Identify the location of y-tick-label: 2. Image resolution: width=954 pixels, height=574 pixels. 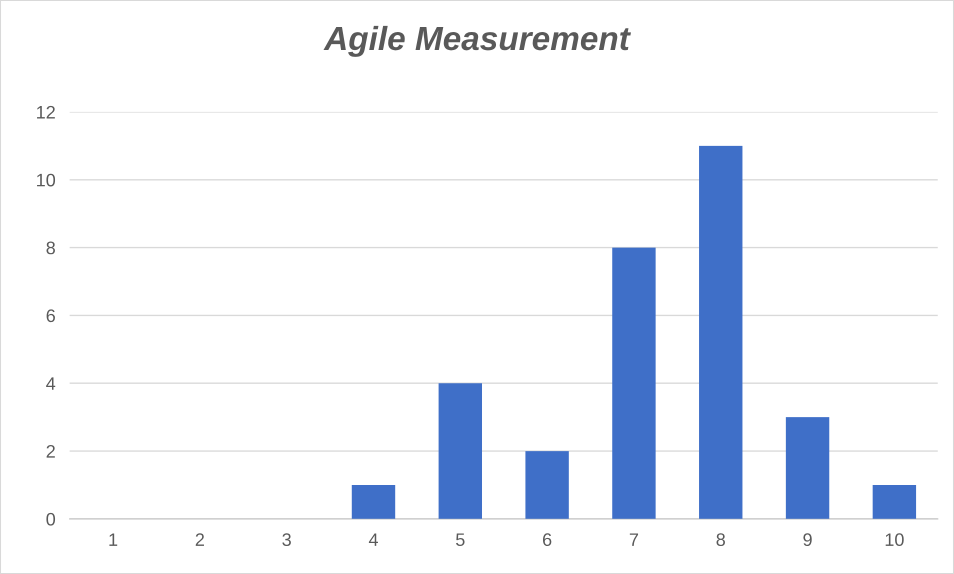
(50, 451).